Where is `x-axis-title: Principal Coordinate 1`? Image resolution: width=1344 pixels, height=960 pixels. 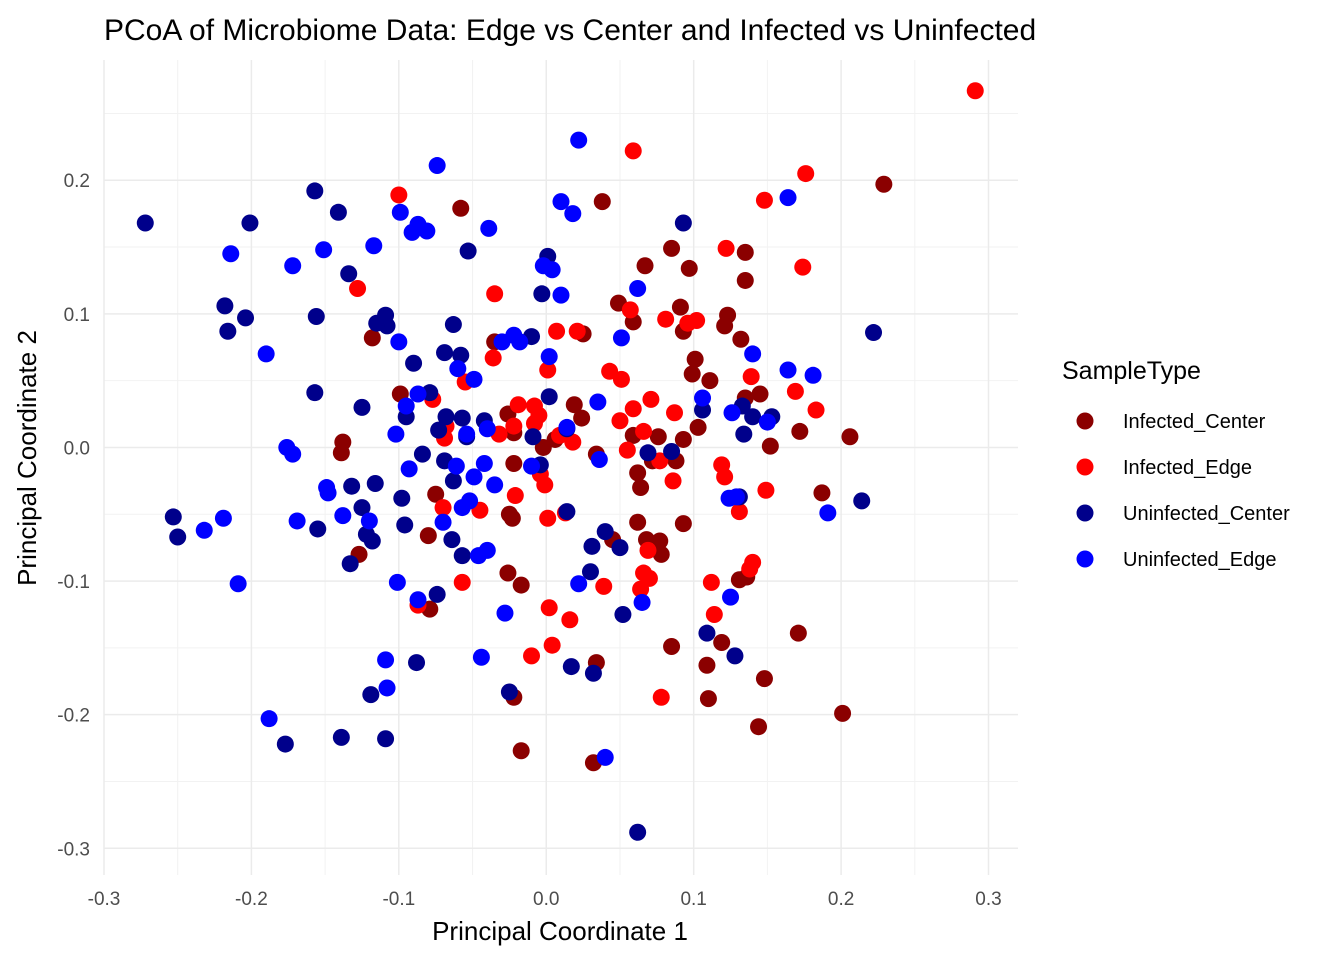 x-axis-title: Principal Coordinate 1 is located at coordinates (560, 931).